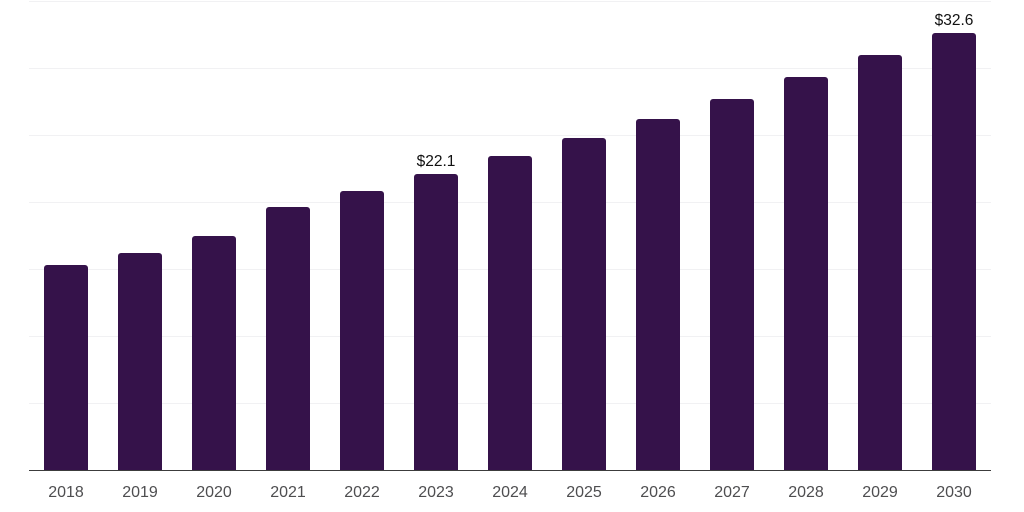 This screenshot has height=512, width=1024. What do you see at coordinates (288, 492) in the screenshot?
I see `x-axis-tick-label-2021: 2021` at bounding box center [288, 492].